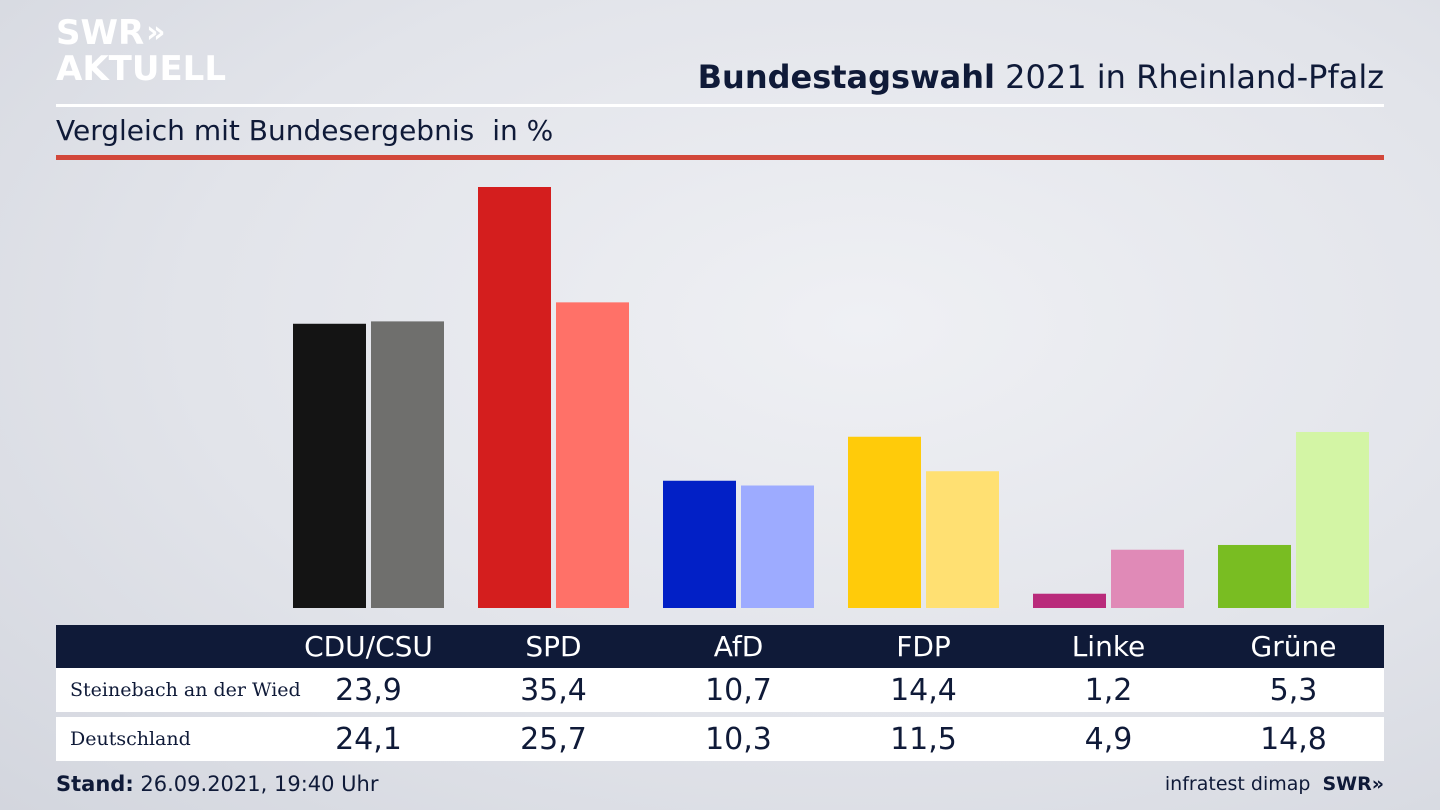 Image resolution: width=1440 pixels, height=810 pixels. I want to click on bar-local-gr-ne, so click(1254, 576).